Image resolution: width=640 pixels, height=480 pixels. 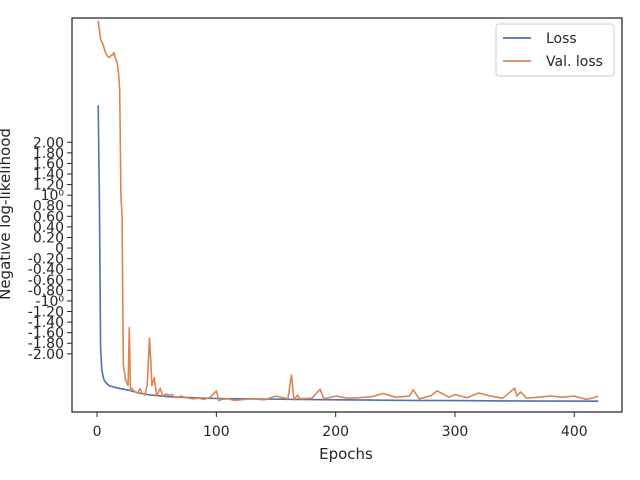 I want to click on y-tick-label: 1.40, so click(x=48, y=175).